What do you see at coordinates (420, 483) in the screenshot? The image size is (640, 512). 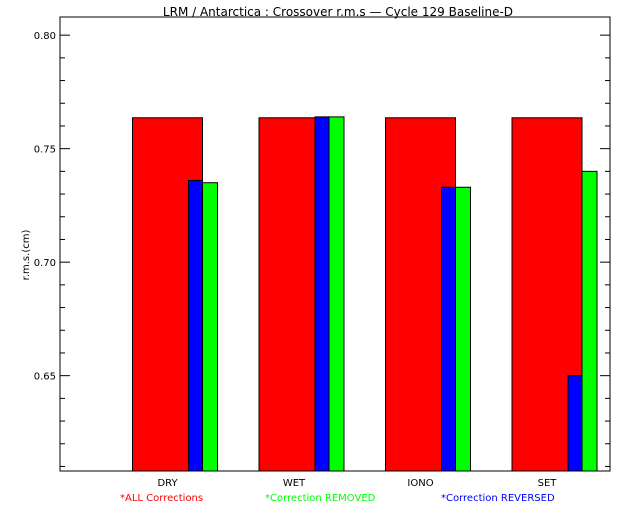 I see `x-tick-label-iono: IONO` at bounding box center [420, 483].